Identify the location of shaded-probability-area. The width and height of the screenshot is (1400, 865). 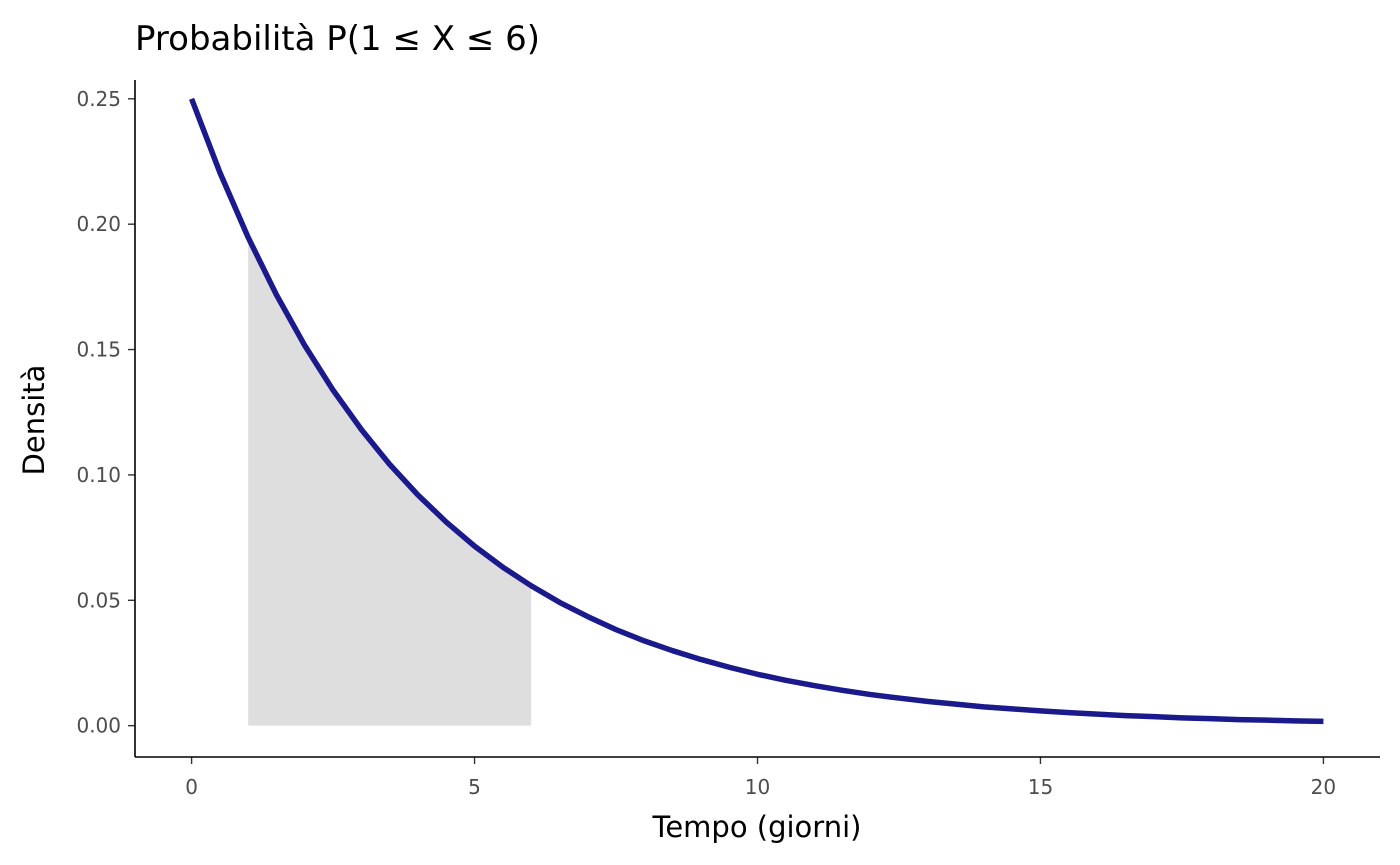
(390, 481).